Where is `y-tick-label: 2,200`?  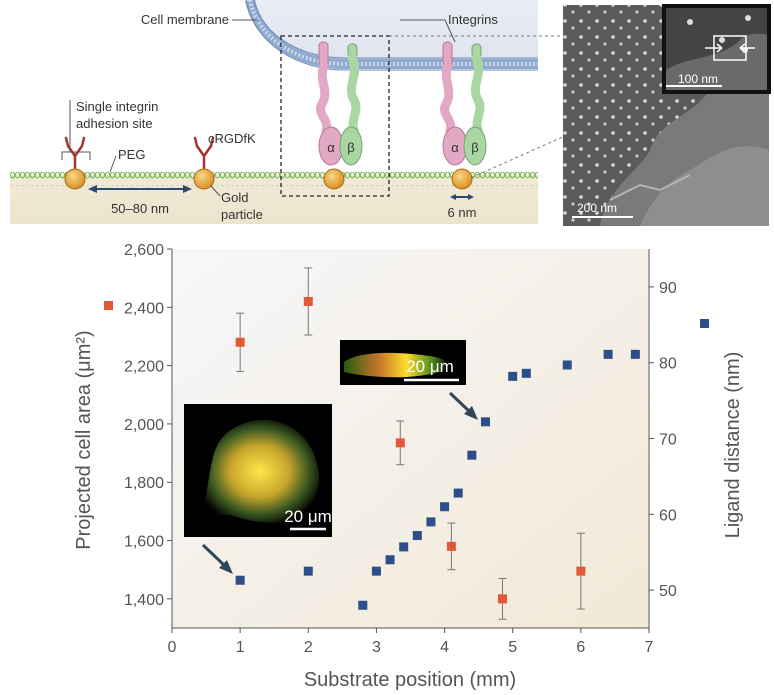
y-tick-label: 2,200 is located at coordinates (144, 367).